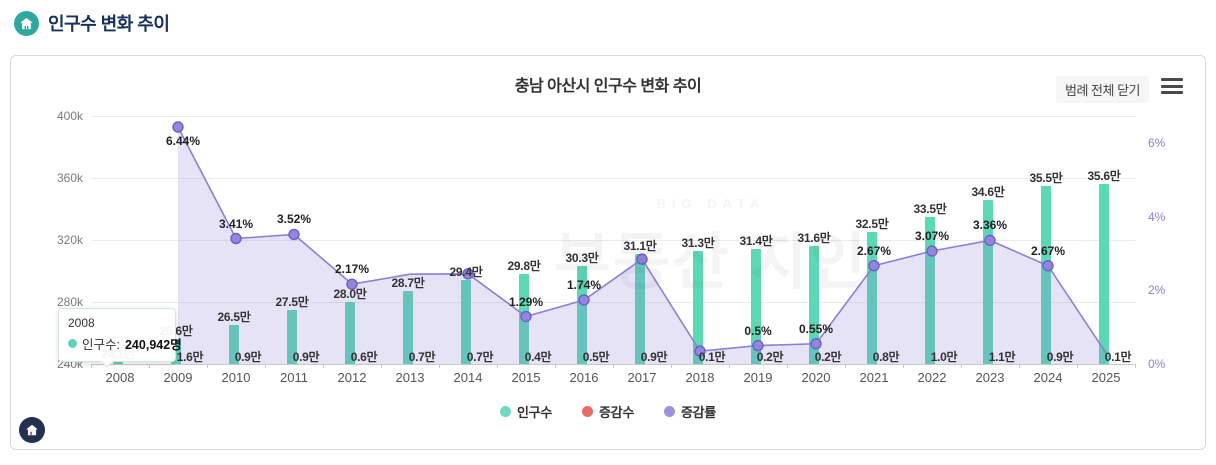 The width and height of the screenshot is (1216, 465). I want to click on population-value-label: 29.8만, so click(524, 266).